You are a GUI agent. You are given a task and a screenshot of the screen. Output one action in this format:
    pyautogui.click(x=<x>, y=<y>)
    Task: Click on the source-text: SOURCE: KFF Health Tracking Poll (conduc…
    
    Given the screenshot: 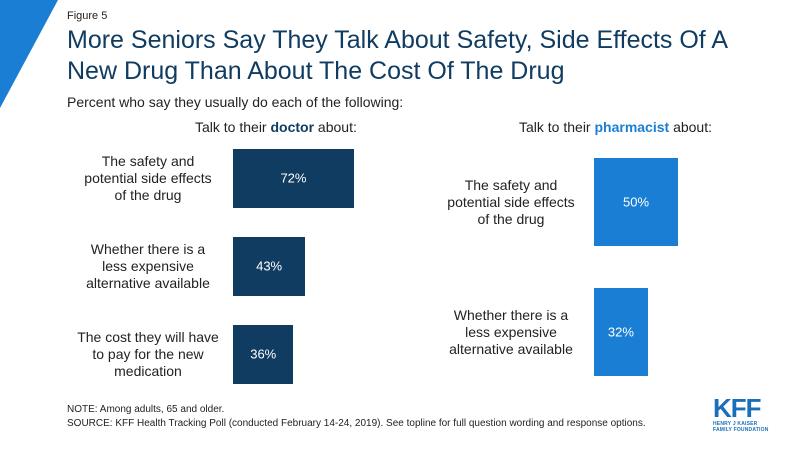 What is the action you would take?
    pyautogui.click(x=356, y=423)
    